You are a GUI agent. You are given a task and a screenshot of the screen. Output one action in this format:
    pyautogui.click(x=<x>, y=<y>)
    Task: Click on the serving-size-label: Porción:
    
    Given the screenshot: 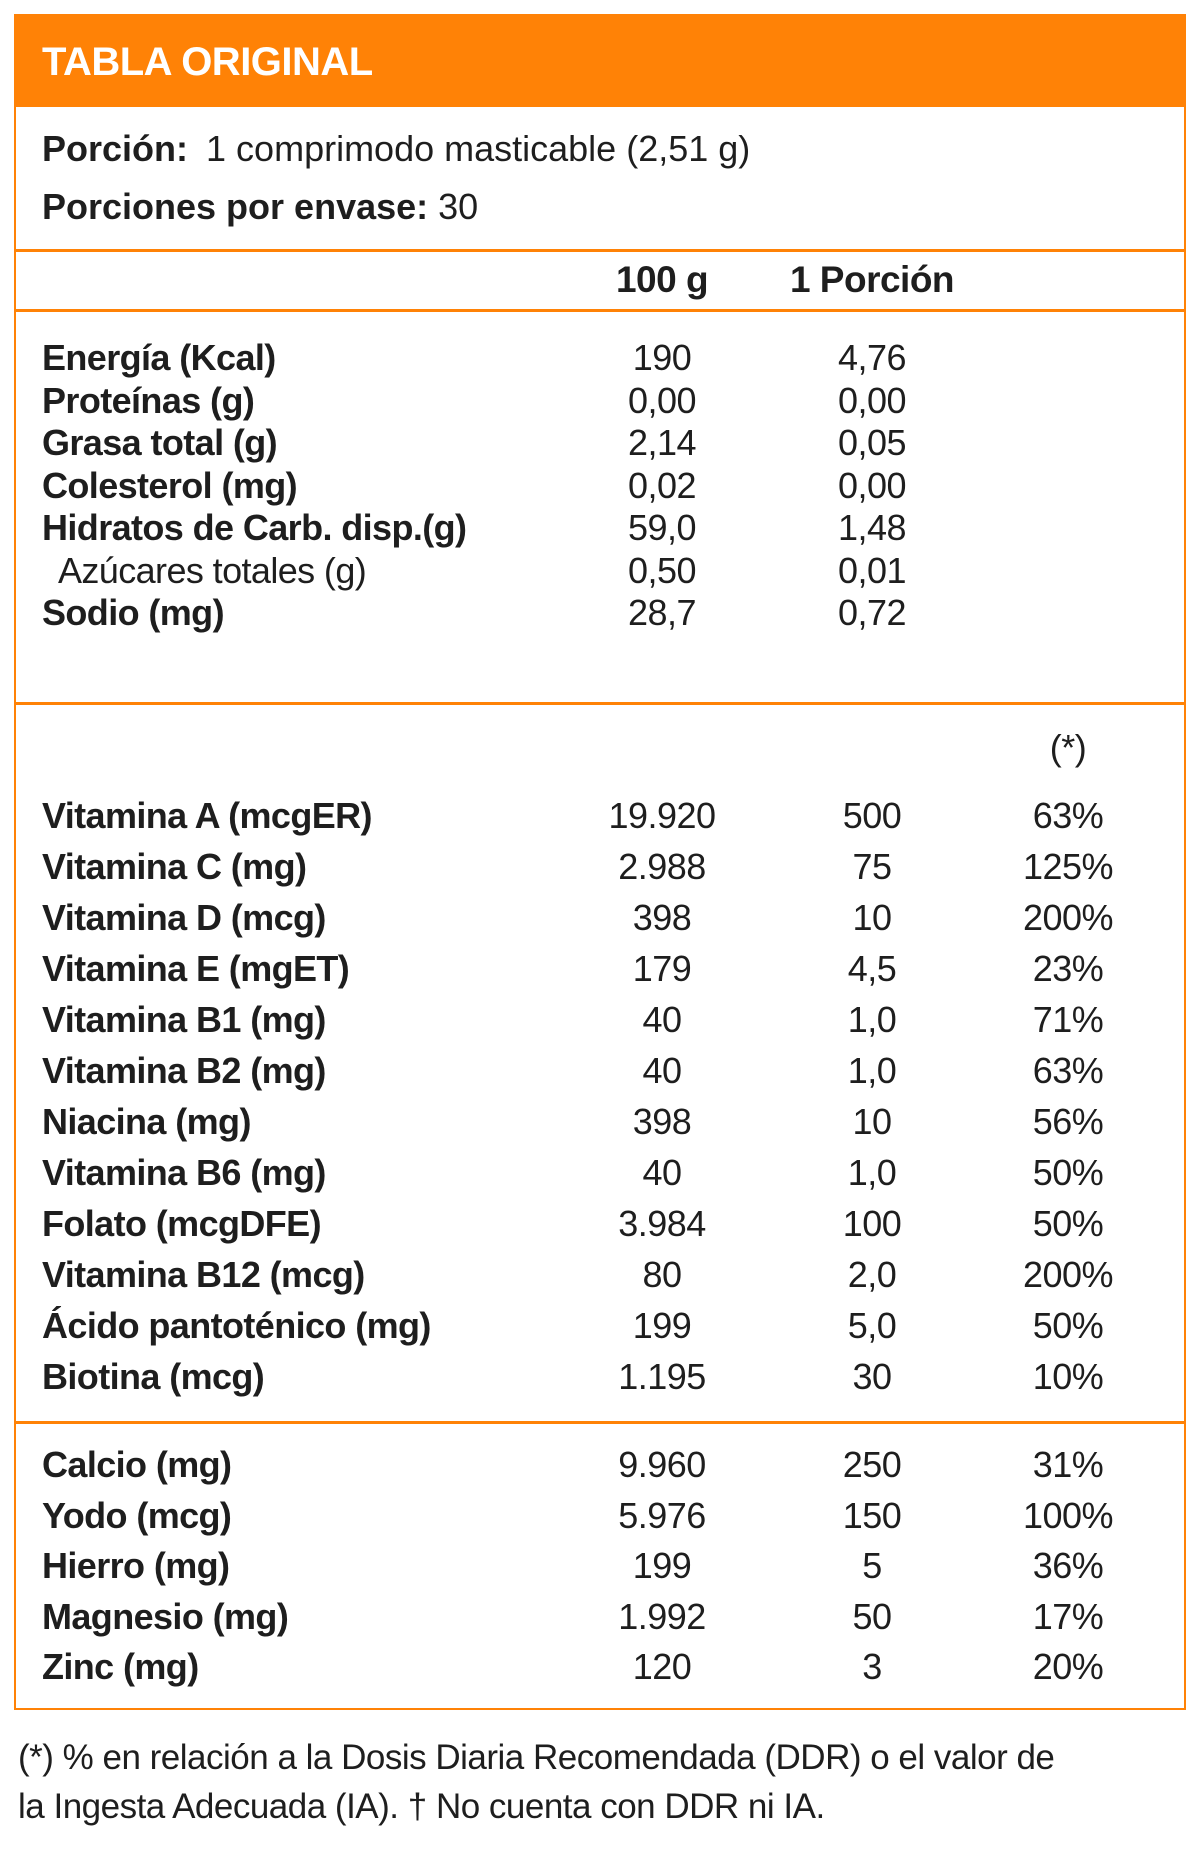 What is the action you would take?
    pyautogui.click(x=115, y=148)
    